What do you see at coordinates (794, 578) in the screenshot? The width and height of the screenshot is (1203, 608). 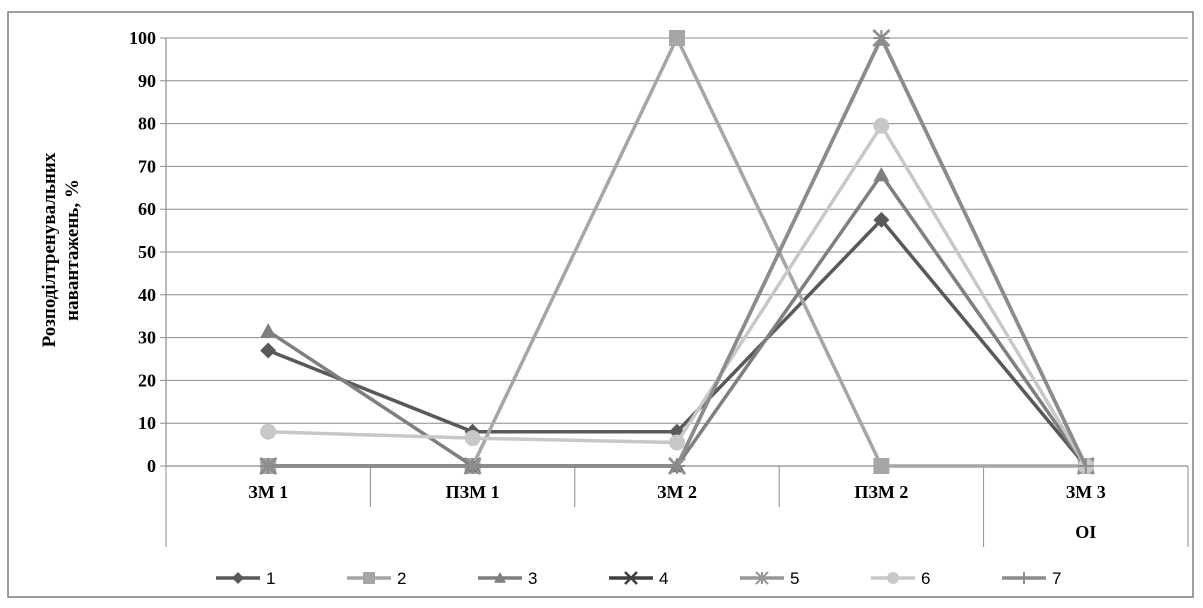 I see `legend-label: 5` at bounding box center [794, 578].